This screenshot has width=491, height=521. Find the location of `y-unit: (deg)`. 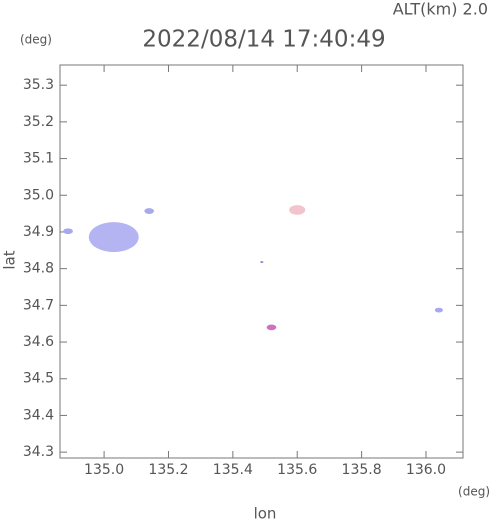

y-unit: (deg) is located at coordinates (36, 40).